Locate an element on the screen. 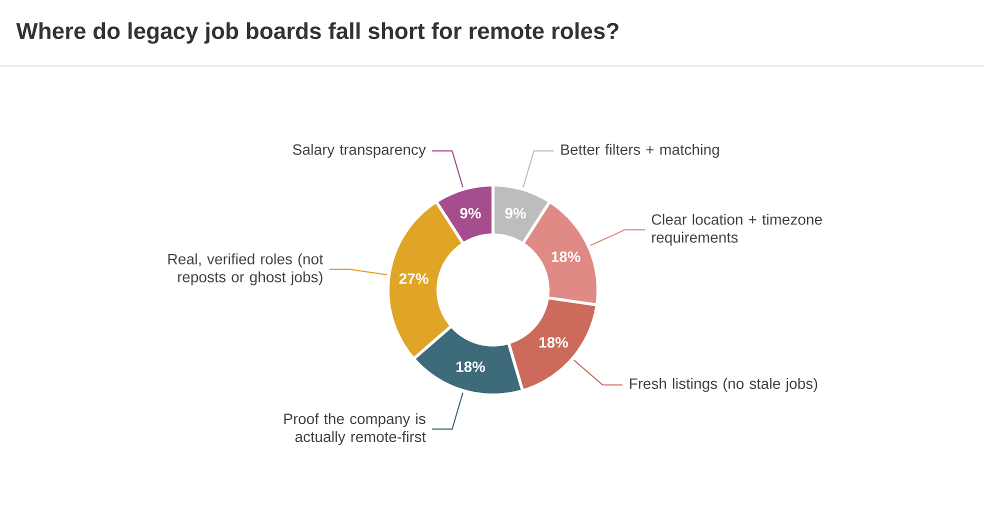 Image resolution: width=984 pixels, height=509 pixels. chart-title: Where do legacy job boards fall short for remote roles? is located at coordinates (317, 33).